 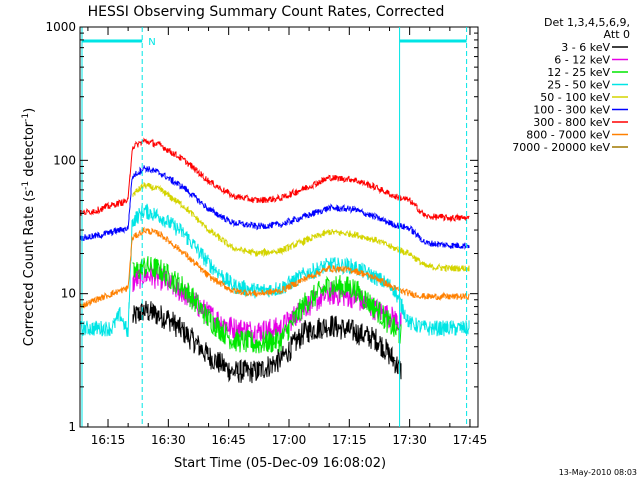 I want to click on legend-entry-label: 300 - 800 keV, so click(x=571, y=122).